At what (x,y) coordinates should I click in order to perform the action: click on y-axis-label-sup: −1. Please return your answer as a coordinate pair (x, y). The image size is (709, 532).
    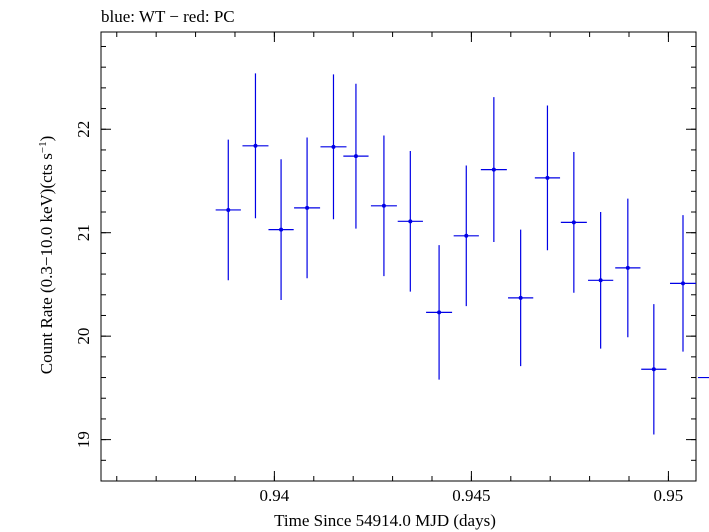
    Looking at the image, I should click on (43, 147).